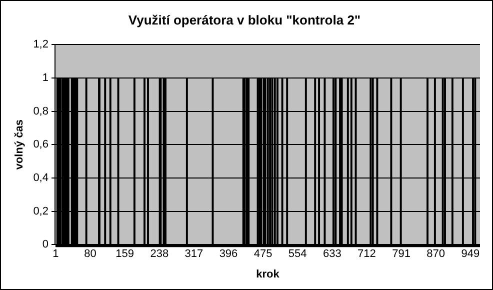 This screenshot has height=290, width=493. What do you see at coordinates (268, 274) in the screenshot?
I see `x-axis-title: krok` at bounding box center [268, 274].